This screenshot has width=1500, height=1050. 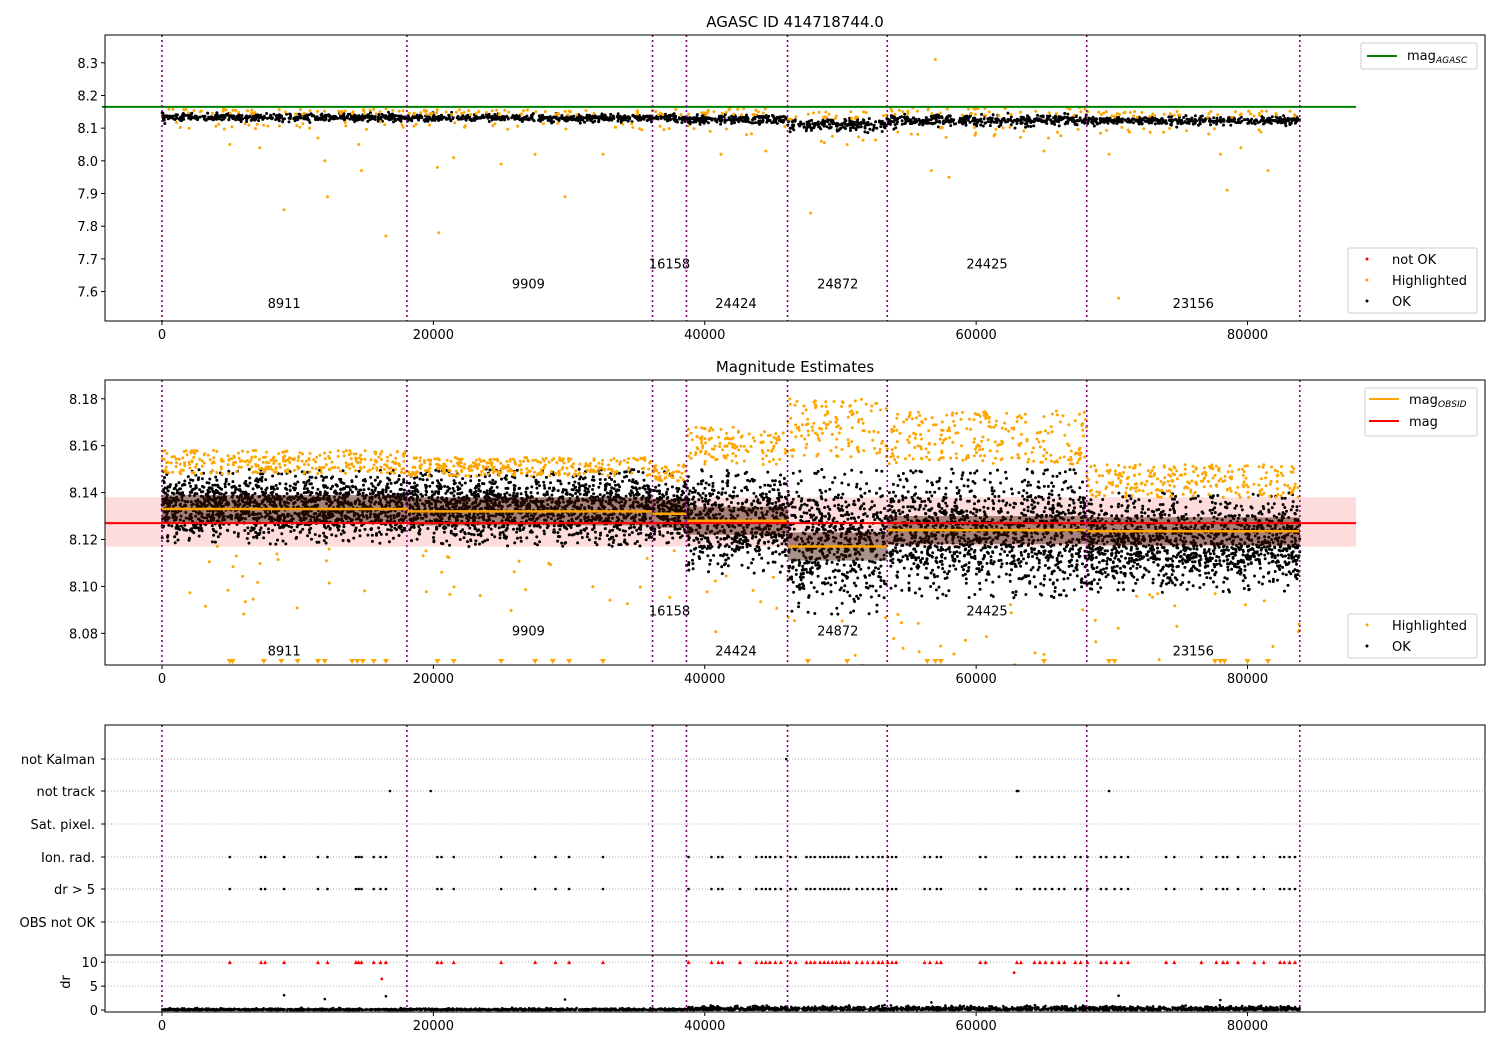 What do you see at coordinates (1412, 636) in the screenshot?
I see `estimates-legend-lower: Highlighted OK` at bounding box center [1412, 636].